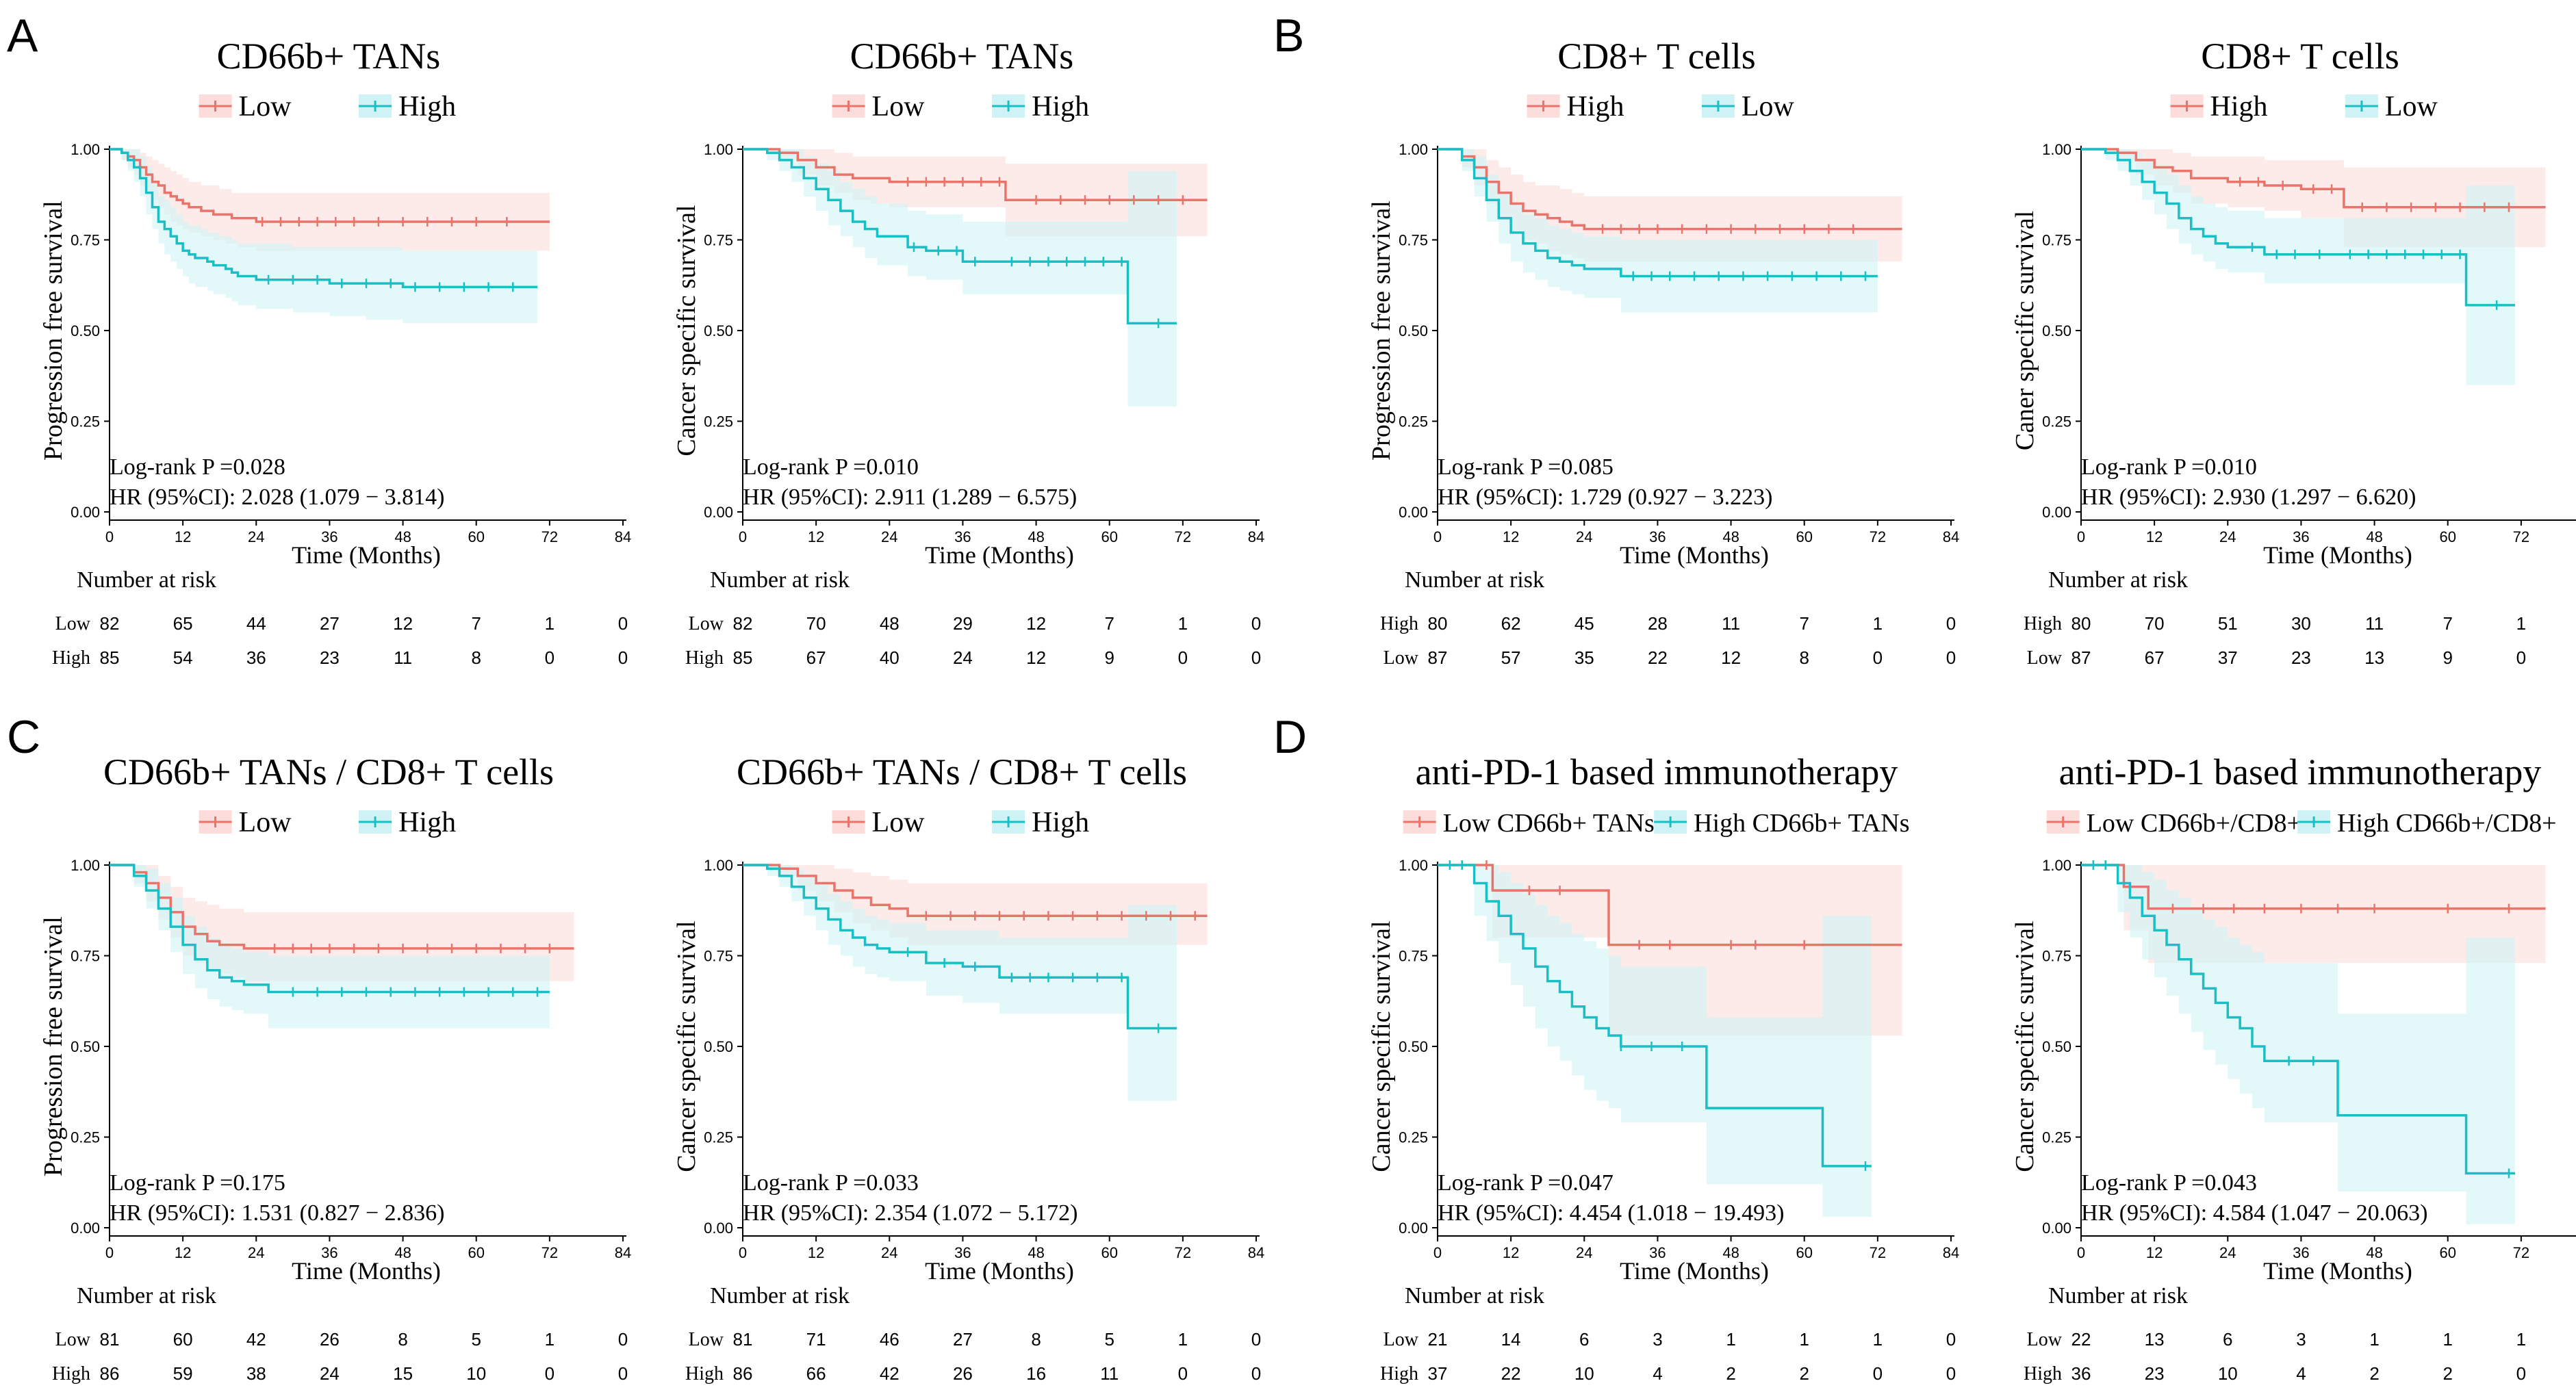  What do you see at coordinates (1036, 1252) in the screenshot?
I see `x-tick-label: 48` at bounding box center [1036, 1252].